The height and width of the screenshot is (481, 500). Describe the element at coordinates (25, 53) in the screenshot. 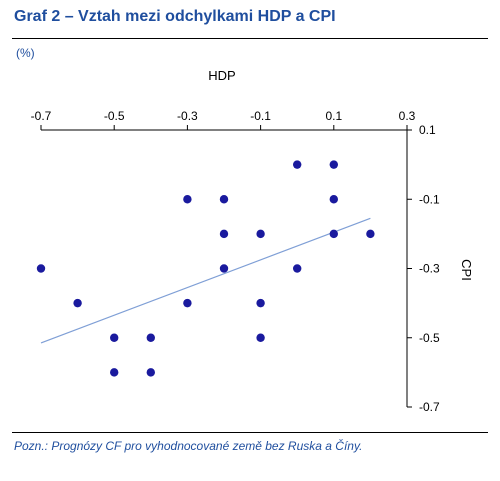

I see `unit-label: (%)` at that location.